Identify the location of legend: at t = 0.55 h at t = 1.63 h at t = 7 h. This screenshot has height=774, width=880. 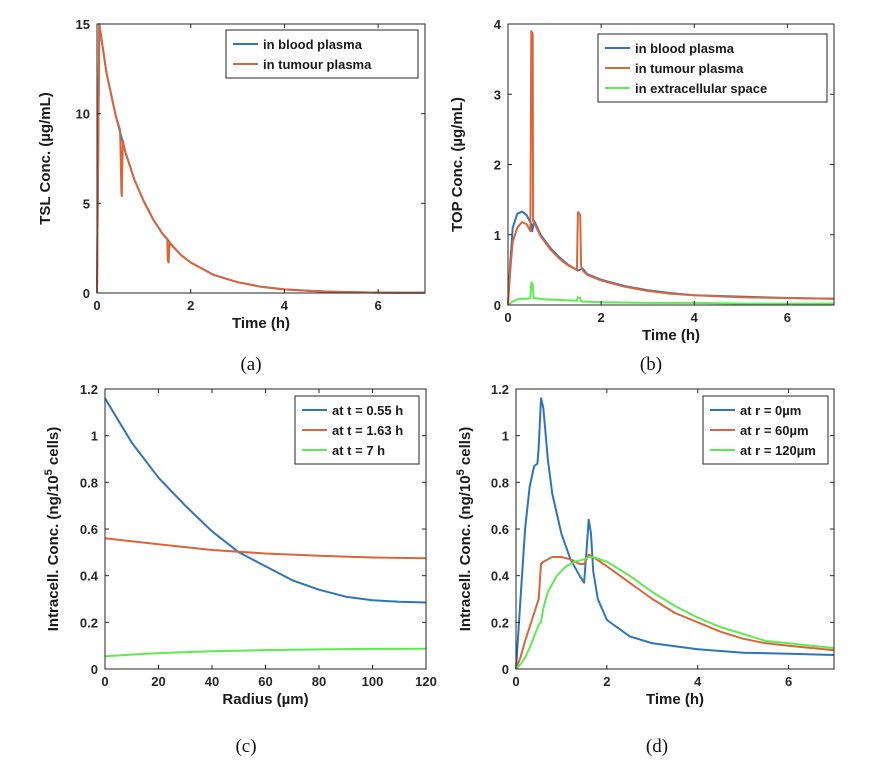
(357, 430).